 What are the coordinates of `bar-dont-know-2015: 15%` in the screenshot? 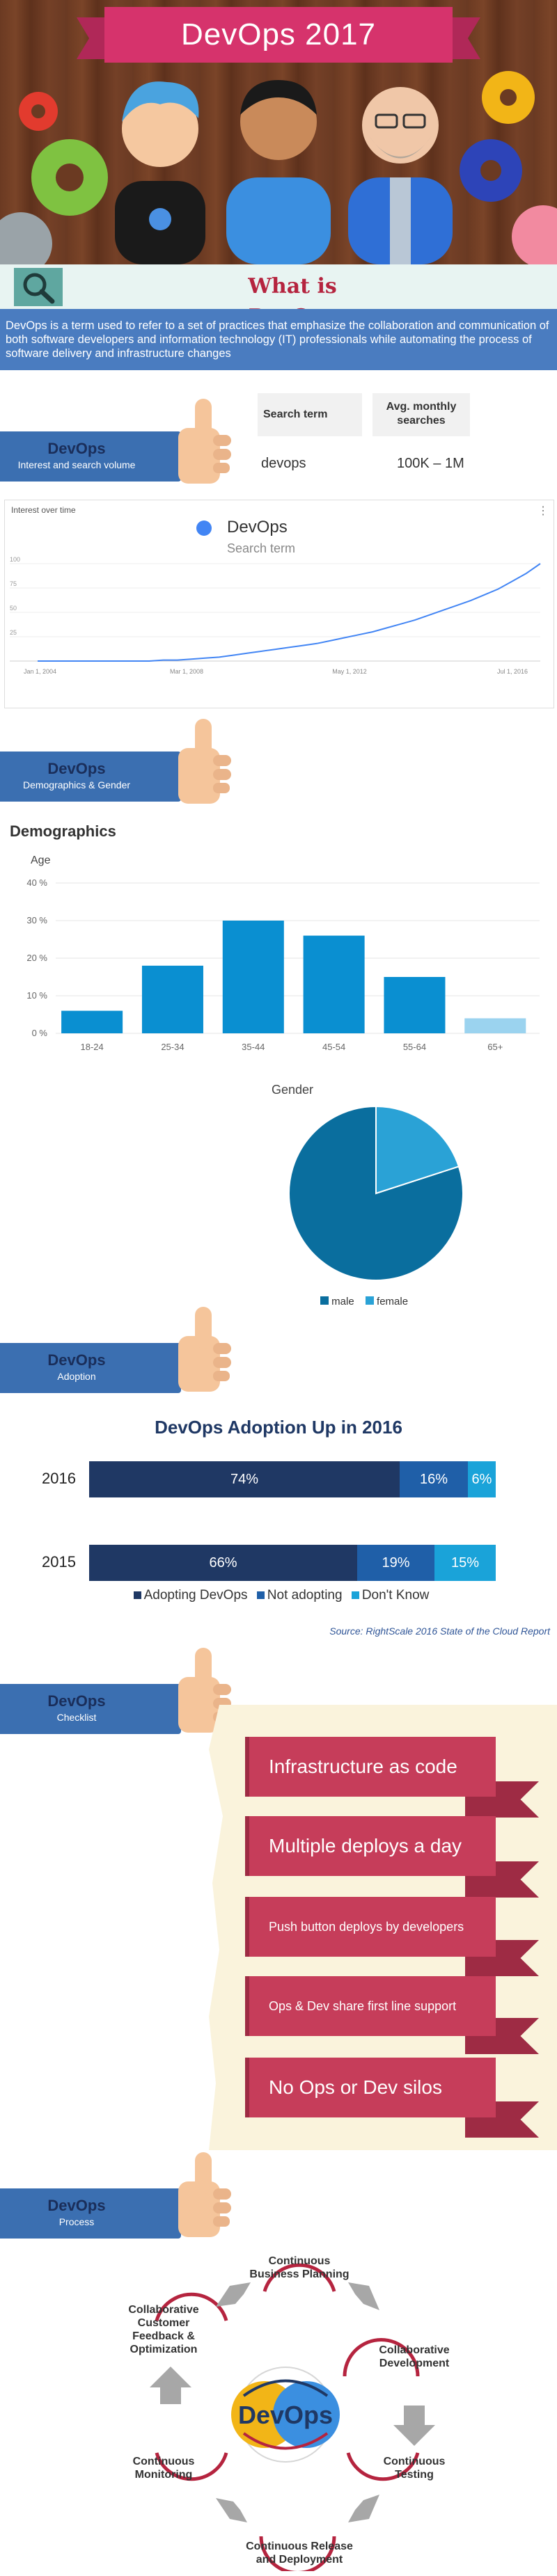 It's located at (465, 1563).